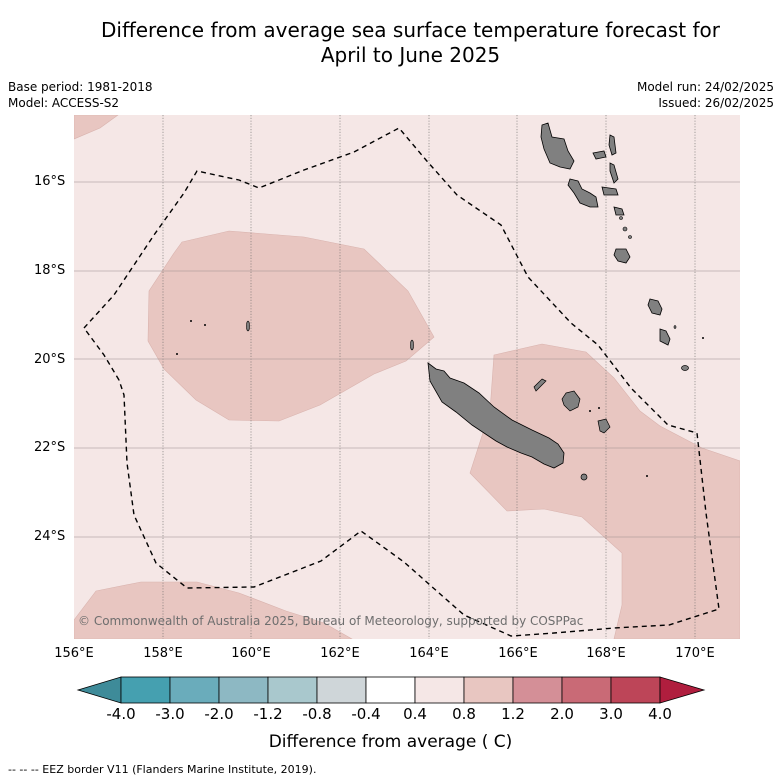  I want to click on colorbar-tick: -4.0, so click(121, 714).